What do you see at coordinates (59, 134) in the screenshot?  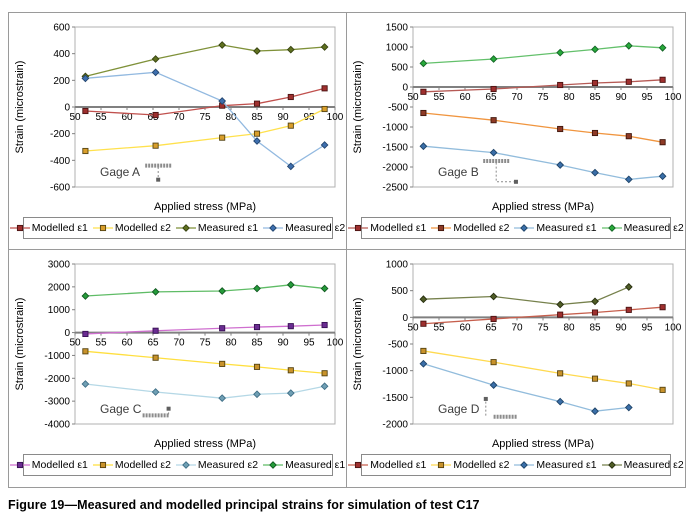 I see `y-tick-label: -200` at bounding box center [59, 134].